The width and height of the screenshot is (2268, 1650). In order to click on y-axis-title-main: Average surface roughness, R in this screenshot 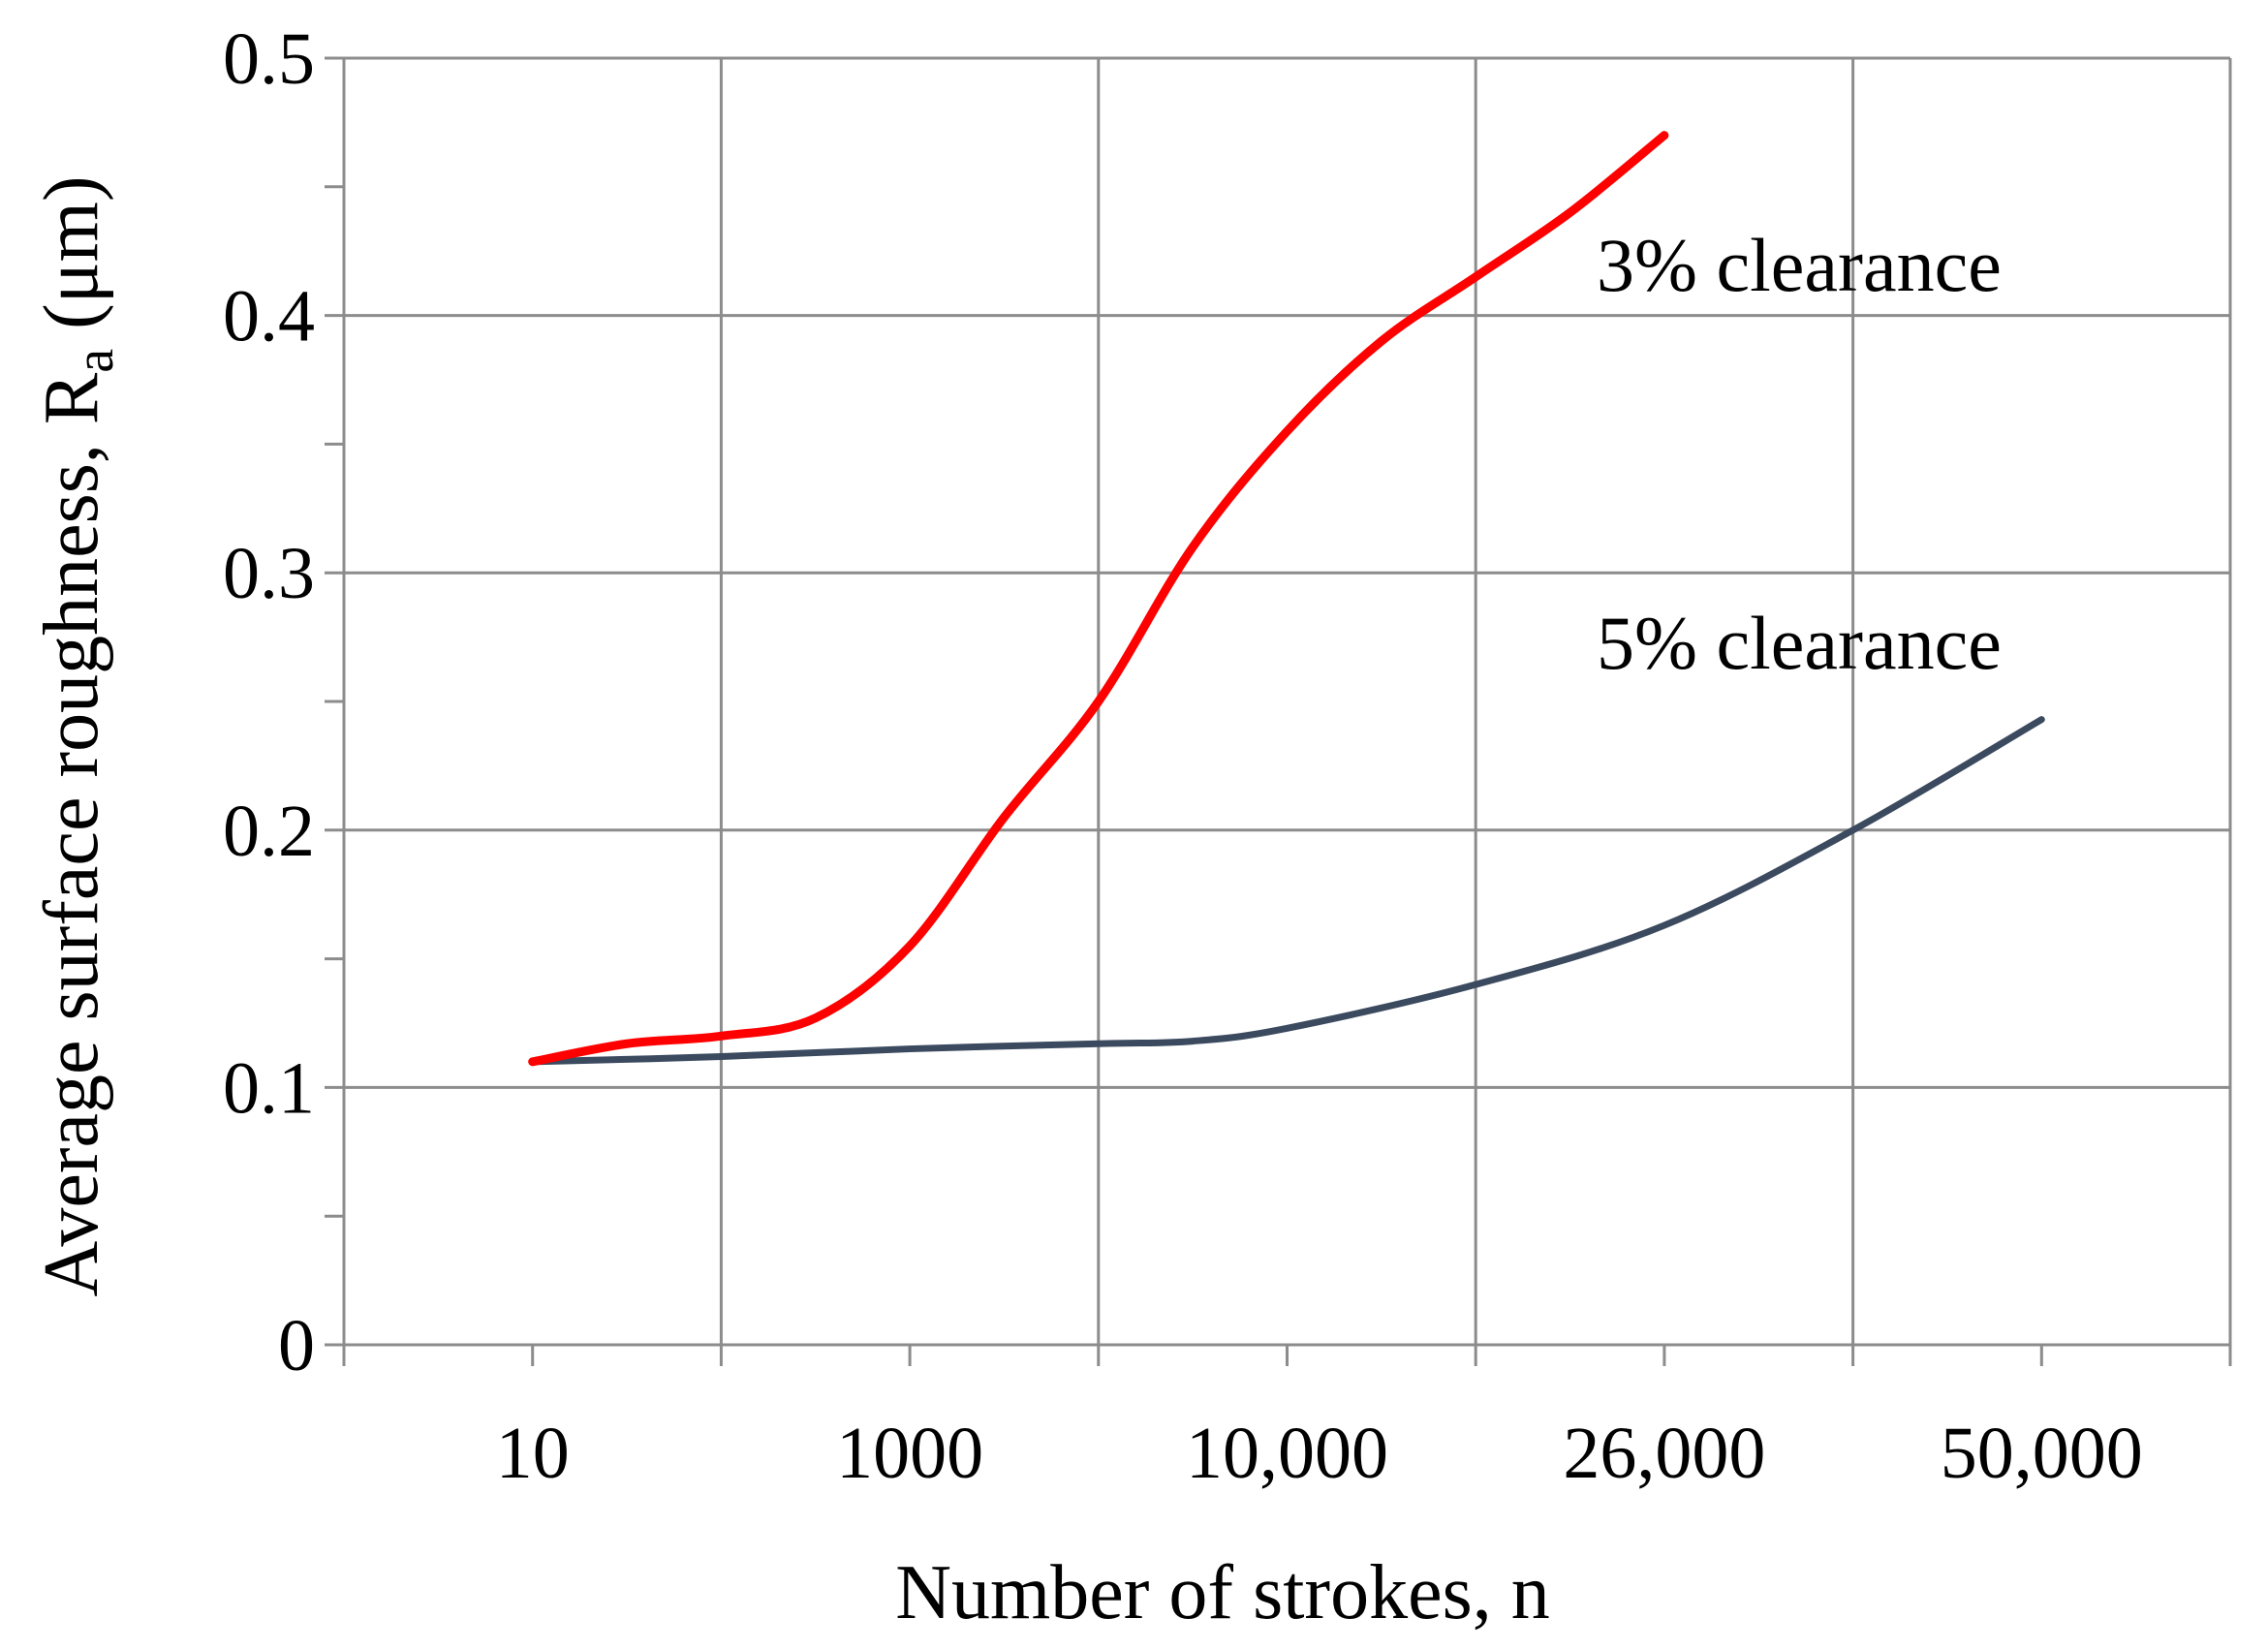, I will do `click(71, 834)`.